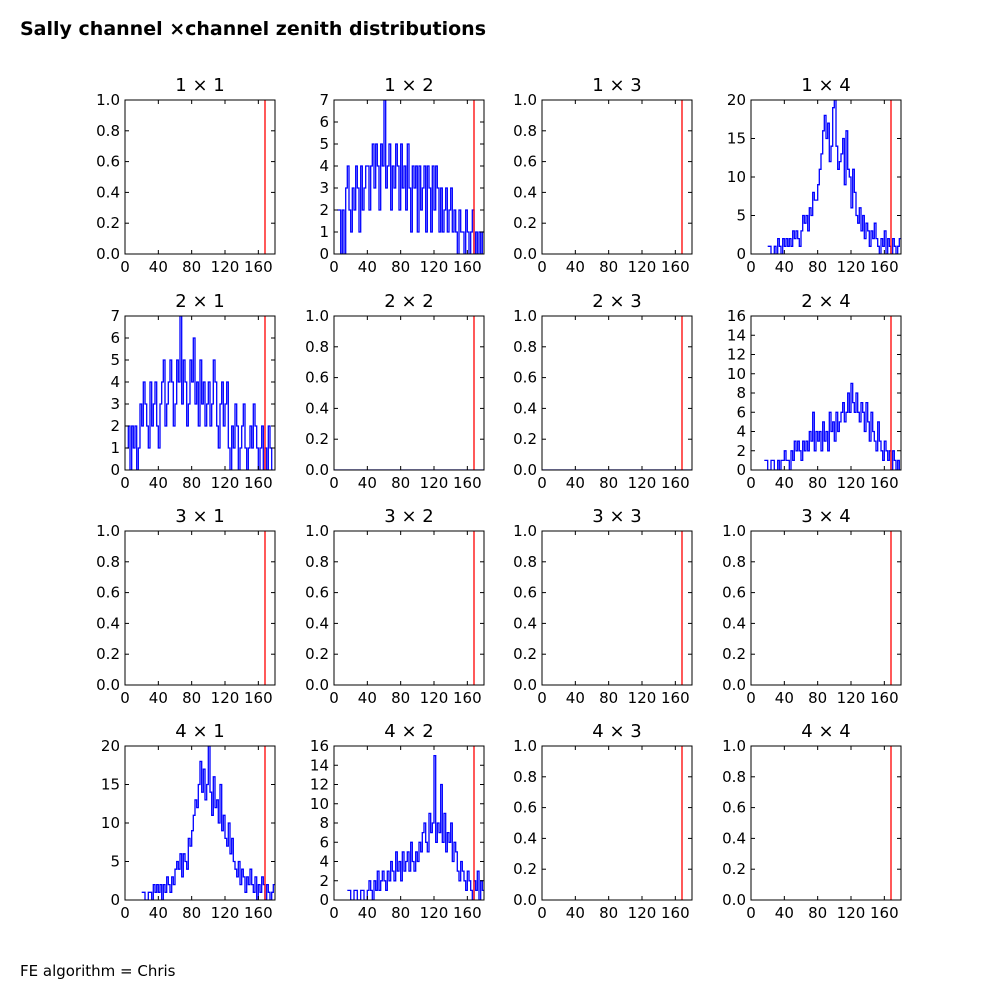 This screenshot has width=1000, height=1000. What do you see at coordinates (812, 821) in the screenshot?
I see `subplot-16: 4 × 4 0 40 80 120 160 0.0 0.2 0.4 0.6 0.8 1.0` at bounding box center [812, 821].